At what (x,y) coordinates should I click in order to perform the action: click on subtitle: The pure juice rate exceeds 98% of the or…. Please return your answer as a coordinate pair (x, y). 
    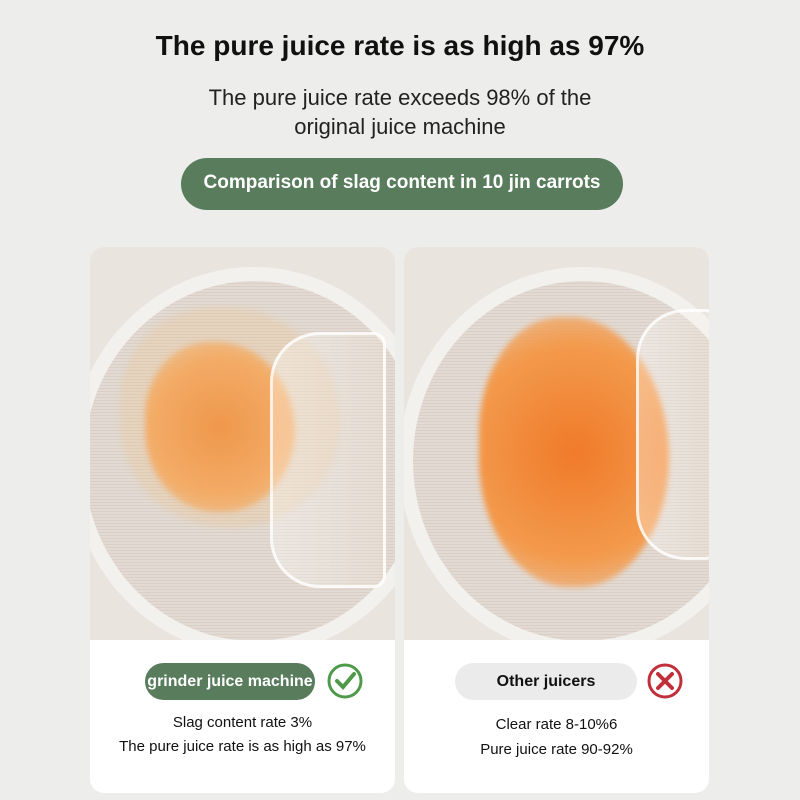
    Looking at the image, I should click on (400, 112).